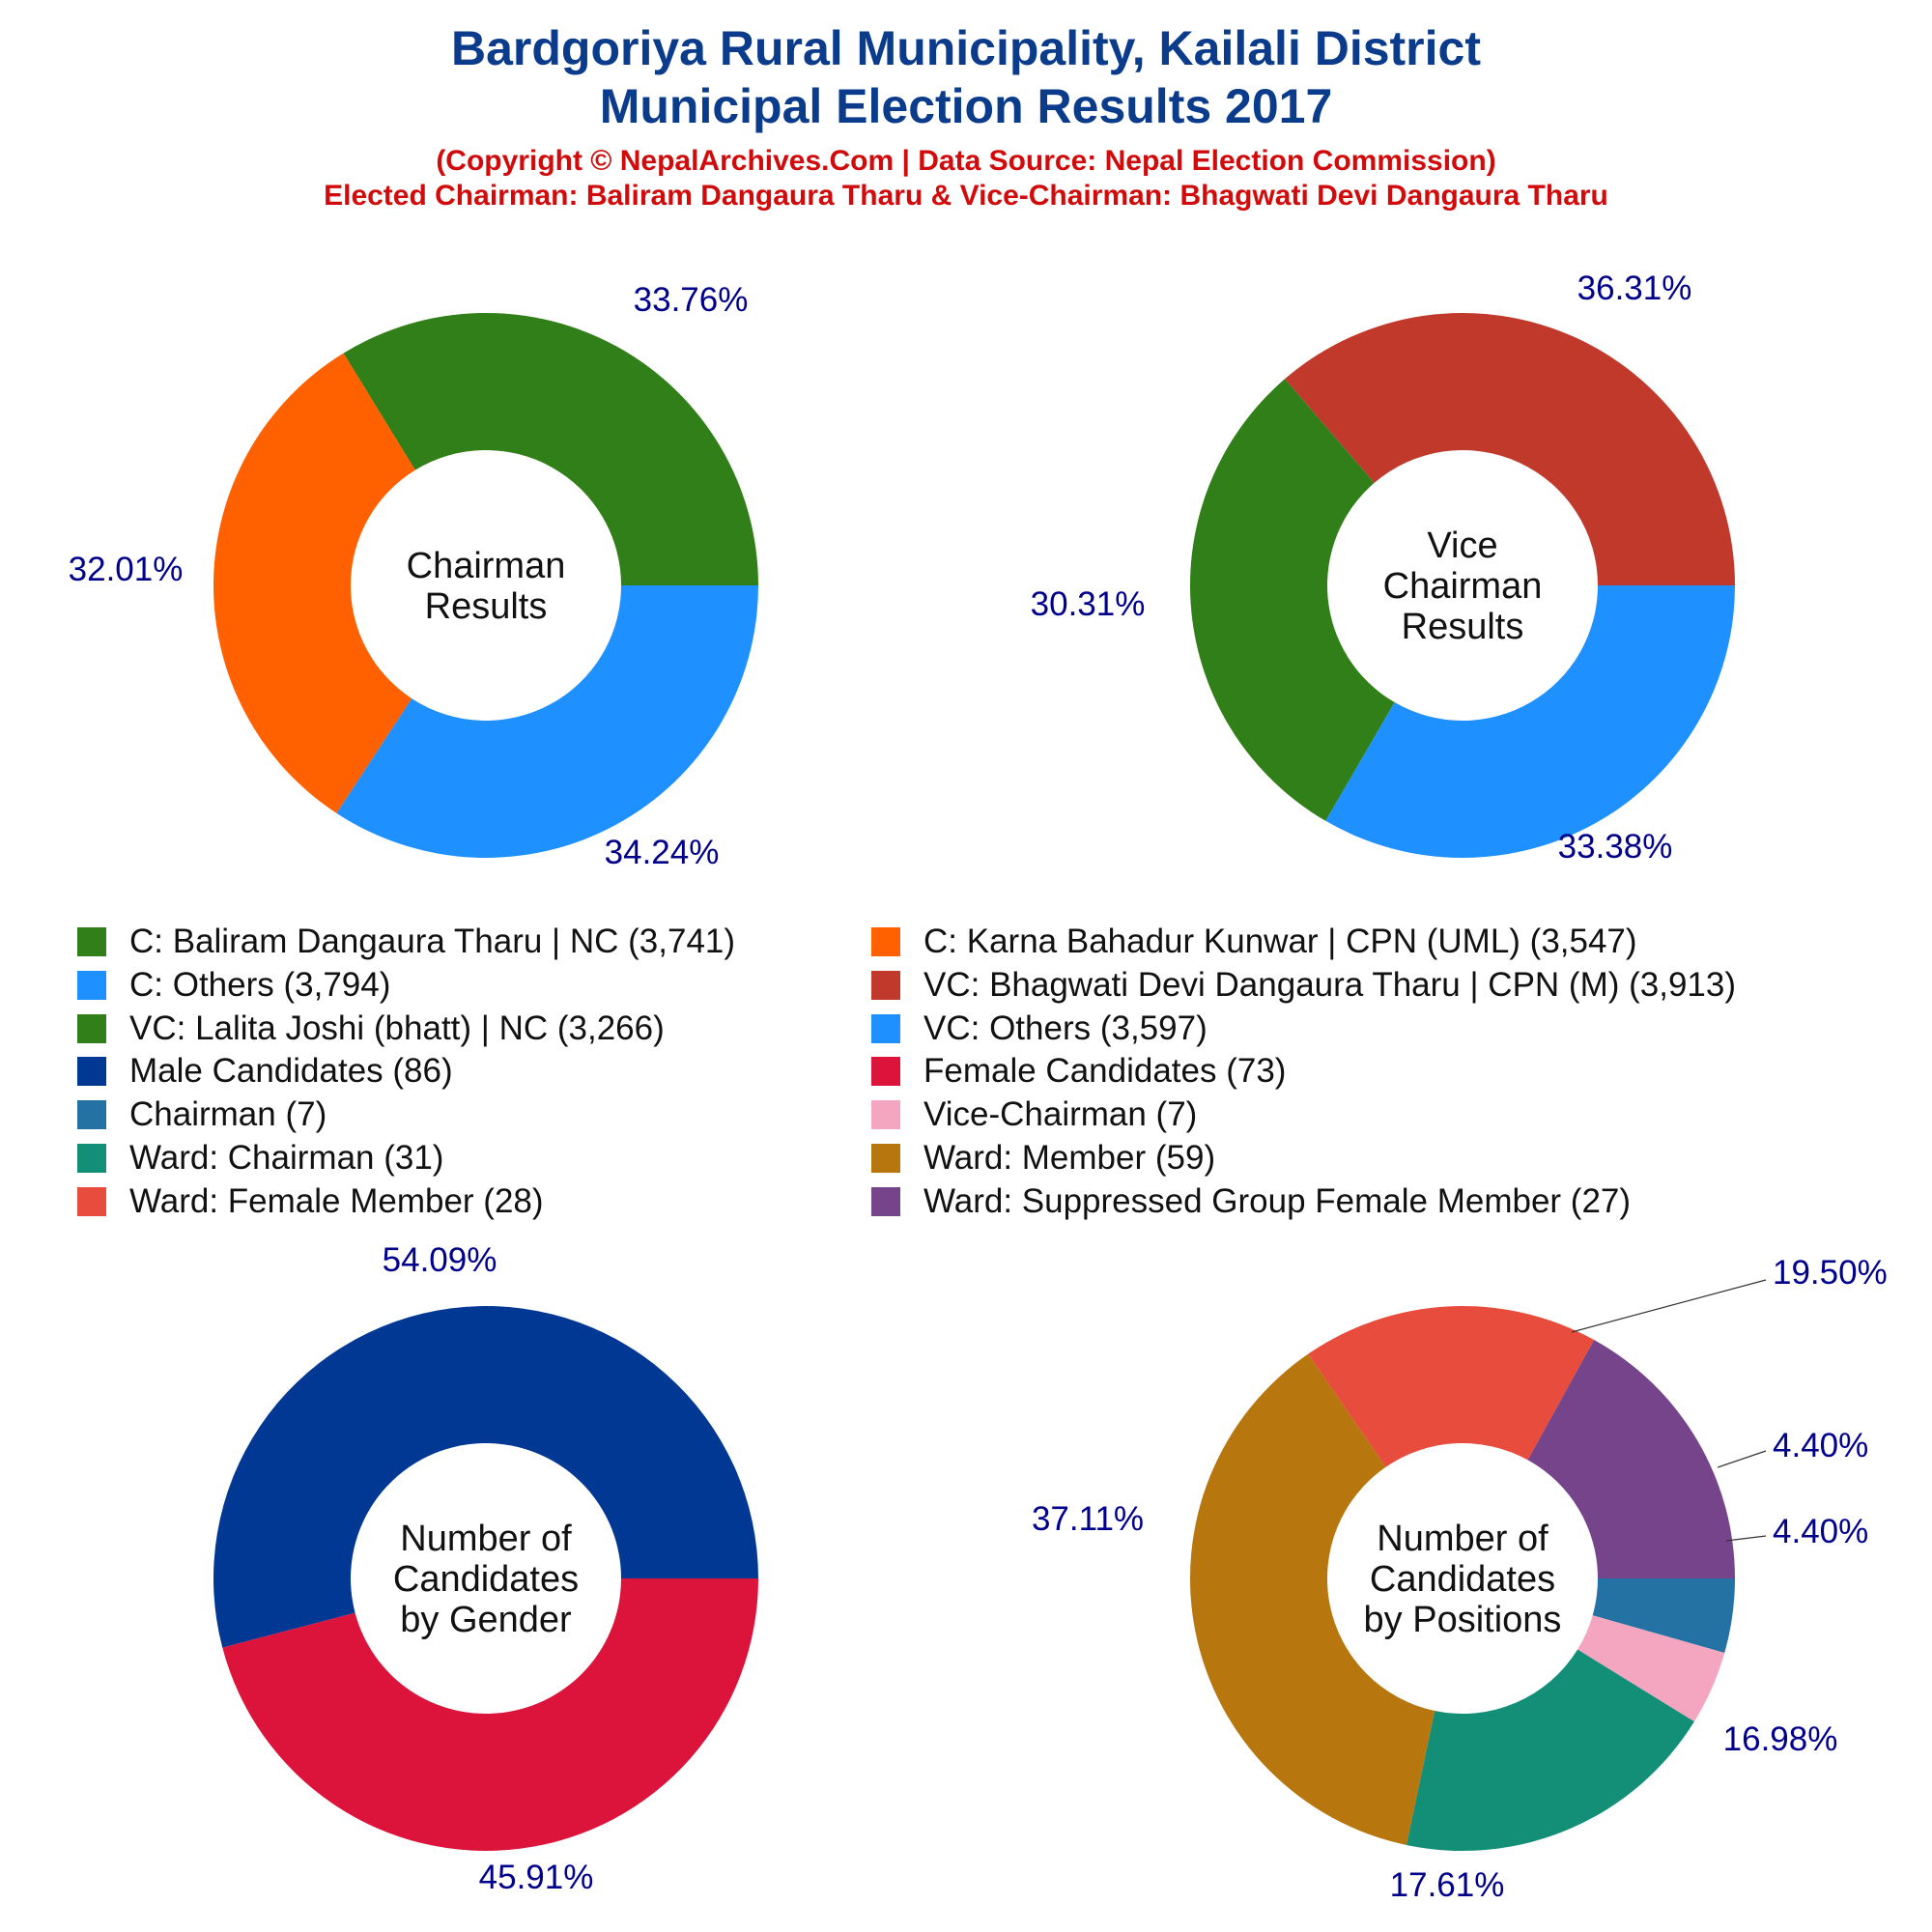 This screenshot has width=1932, height=1932. What do you see at coordinates (486, 1579) in the screenshot?
I see `candidates-by-gender-center-label: Candidates` at bounding box center [486, 1579].